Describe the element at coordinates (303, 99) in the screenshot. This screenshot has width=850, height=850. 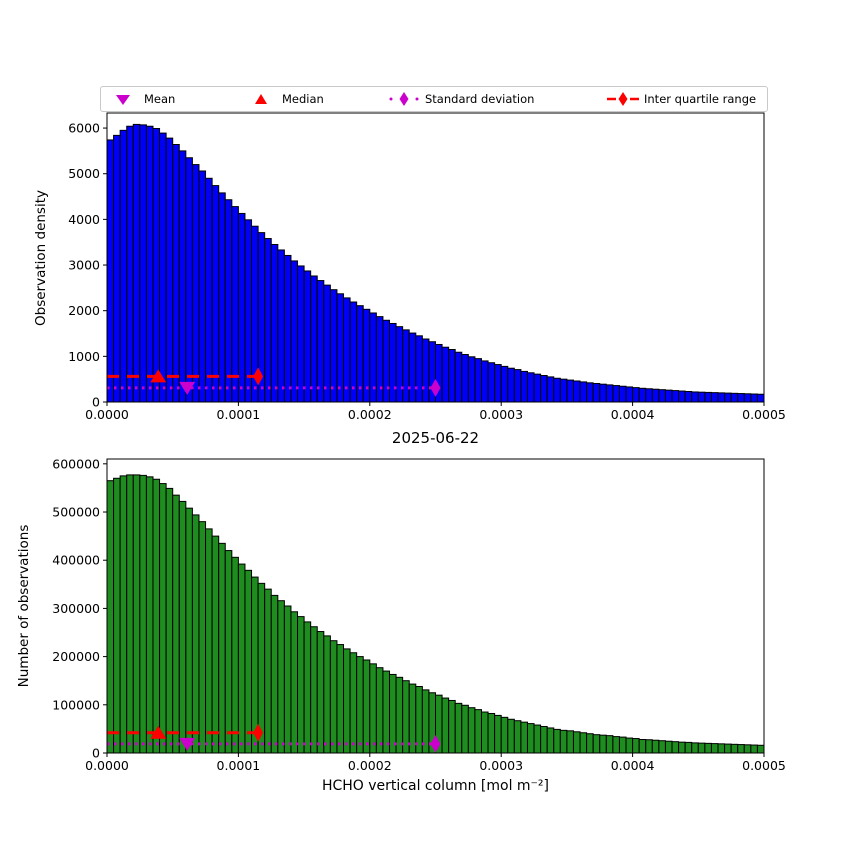
I see `legend-label-median: Median` at that location.